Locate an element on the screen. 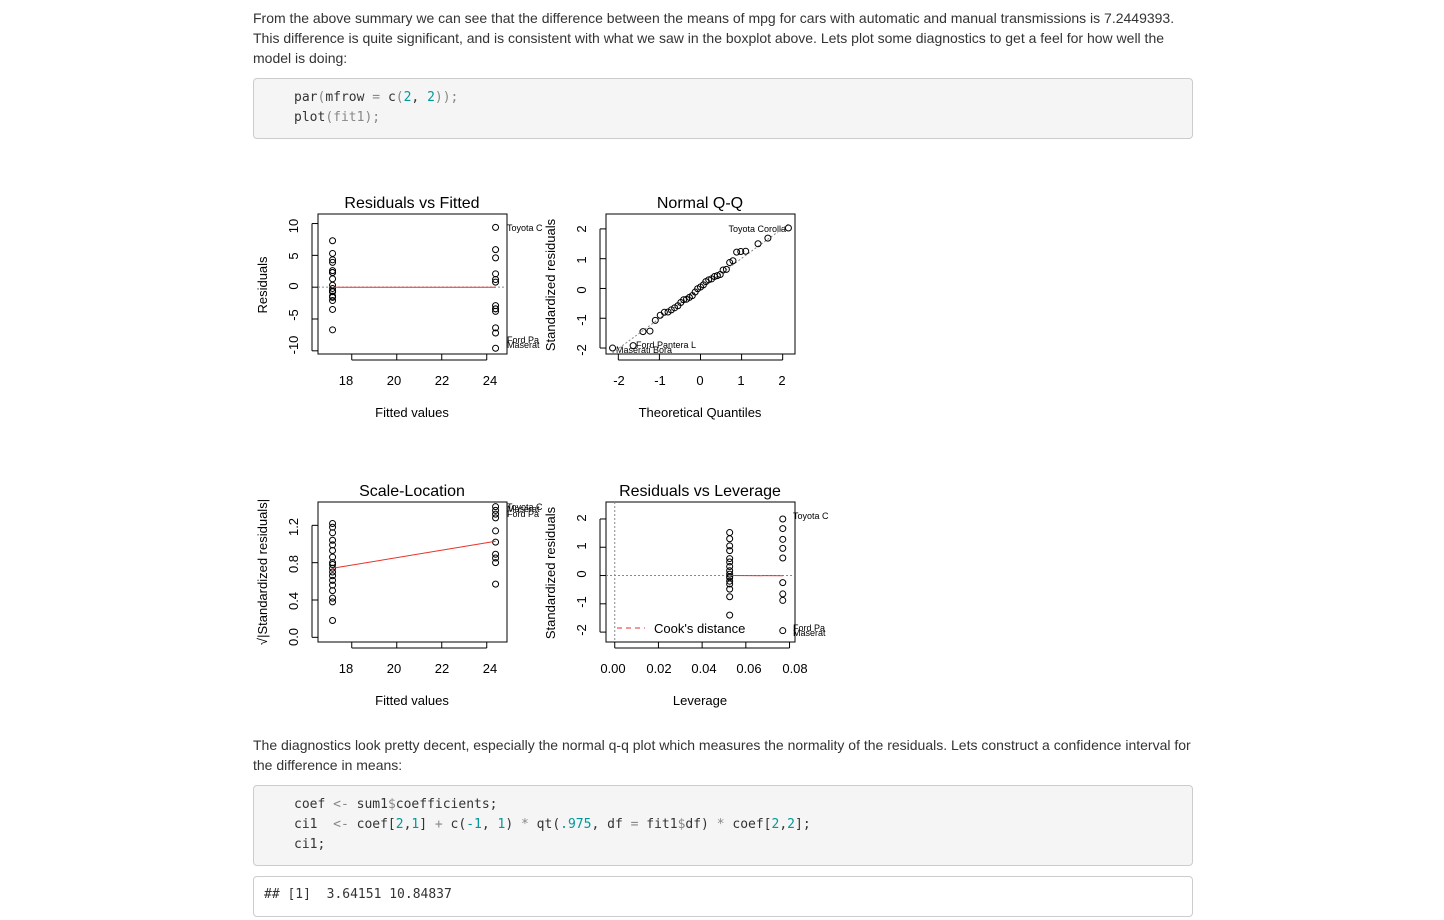 This screenshot has height=920, width=1444. x-tick-label: 0.06 is located at coordinates (748, 668).